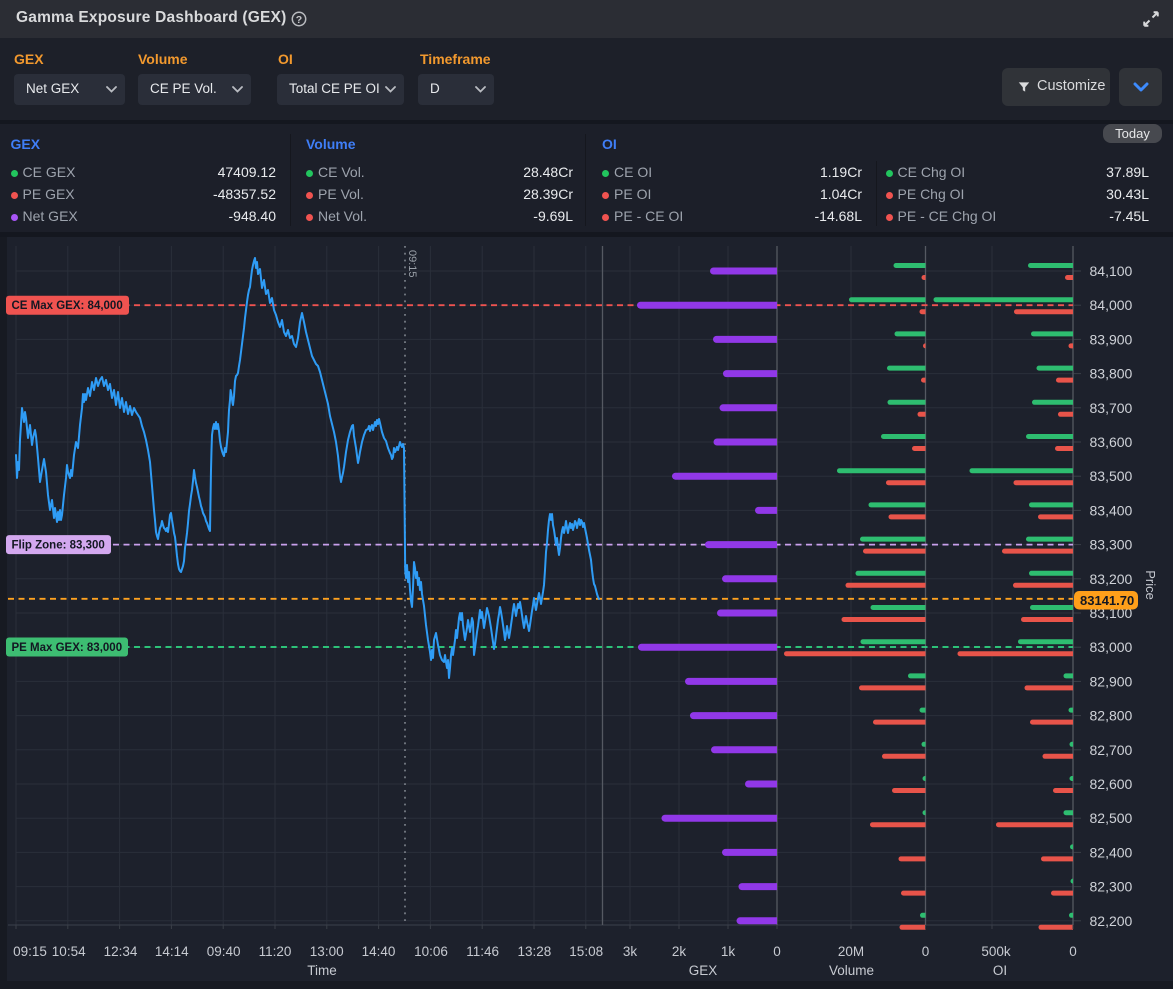  What do you see at coordinates (1111, 408) in the screenshot?
I see `svg-text: 83,700` at bounding box center [1111, 408].